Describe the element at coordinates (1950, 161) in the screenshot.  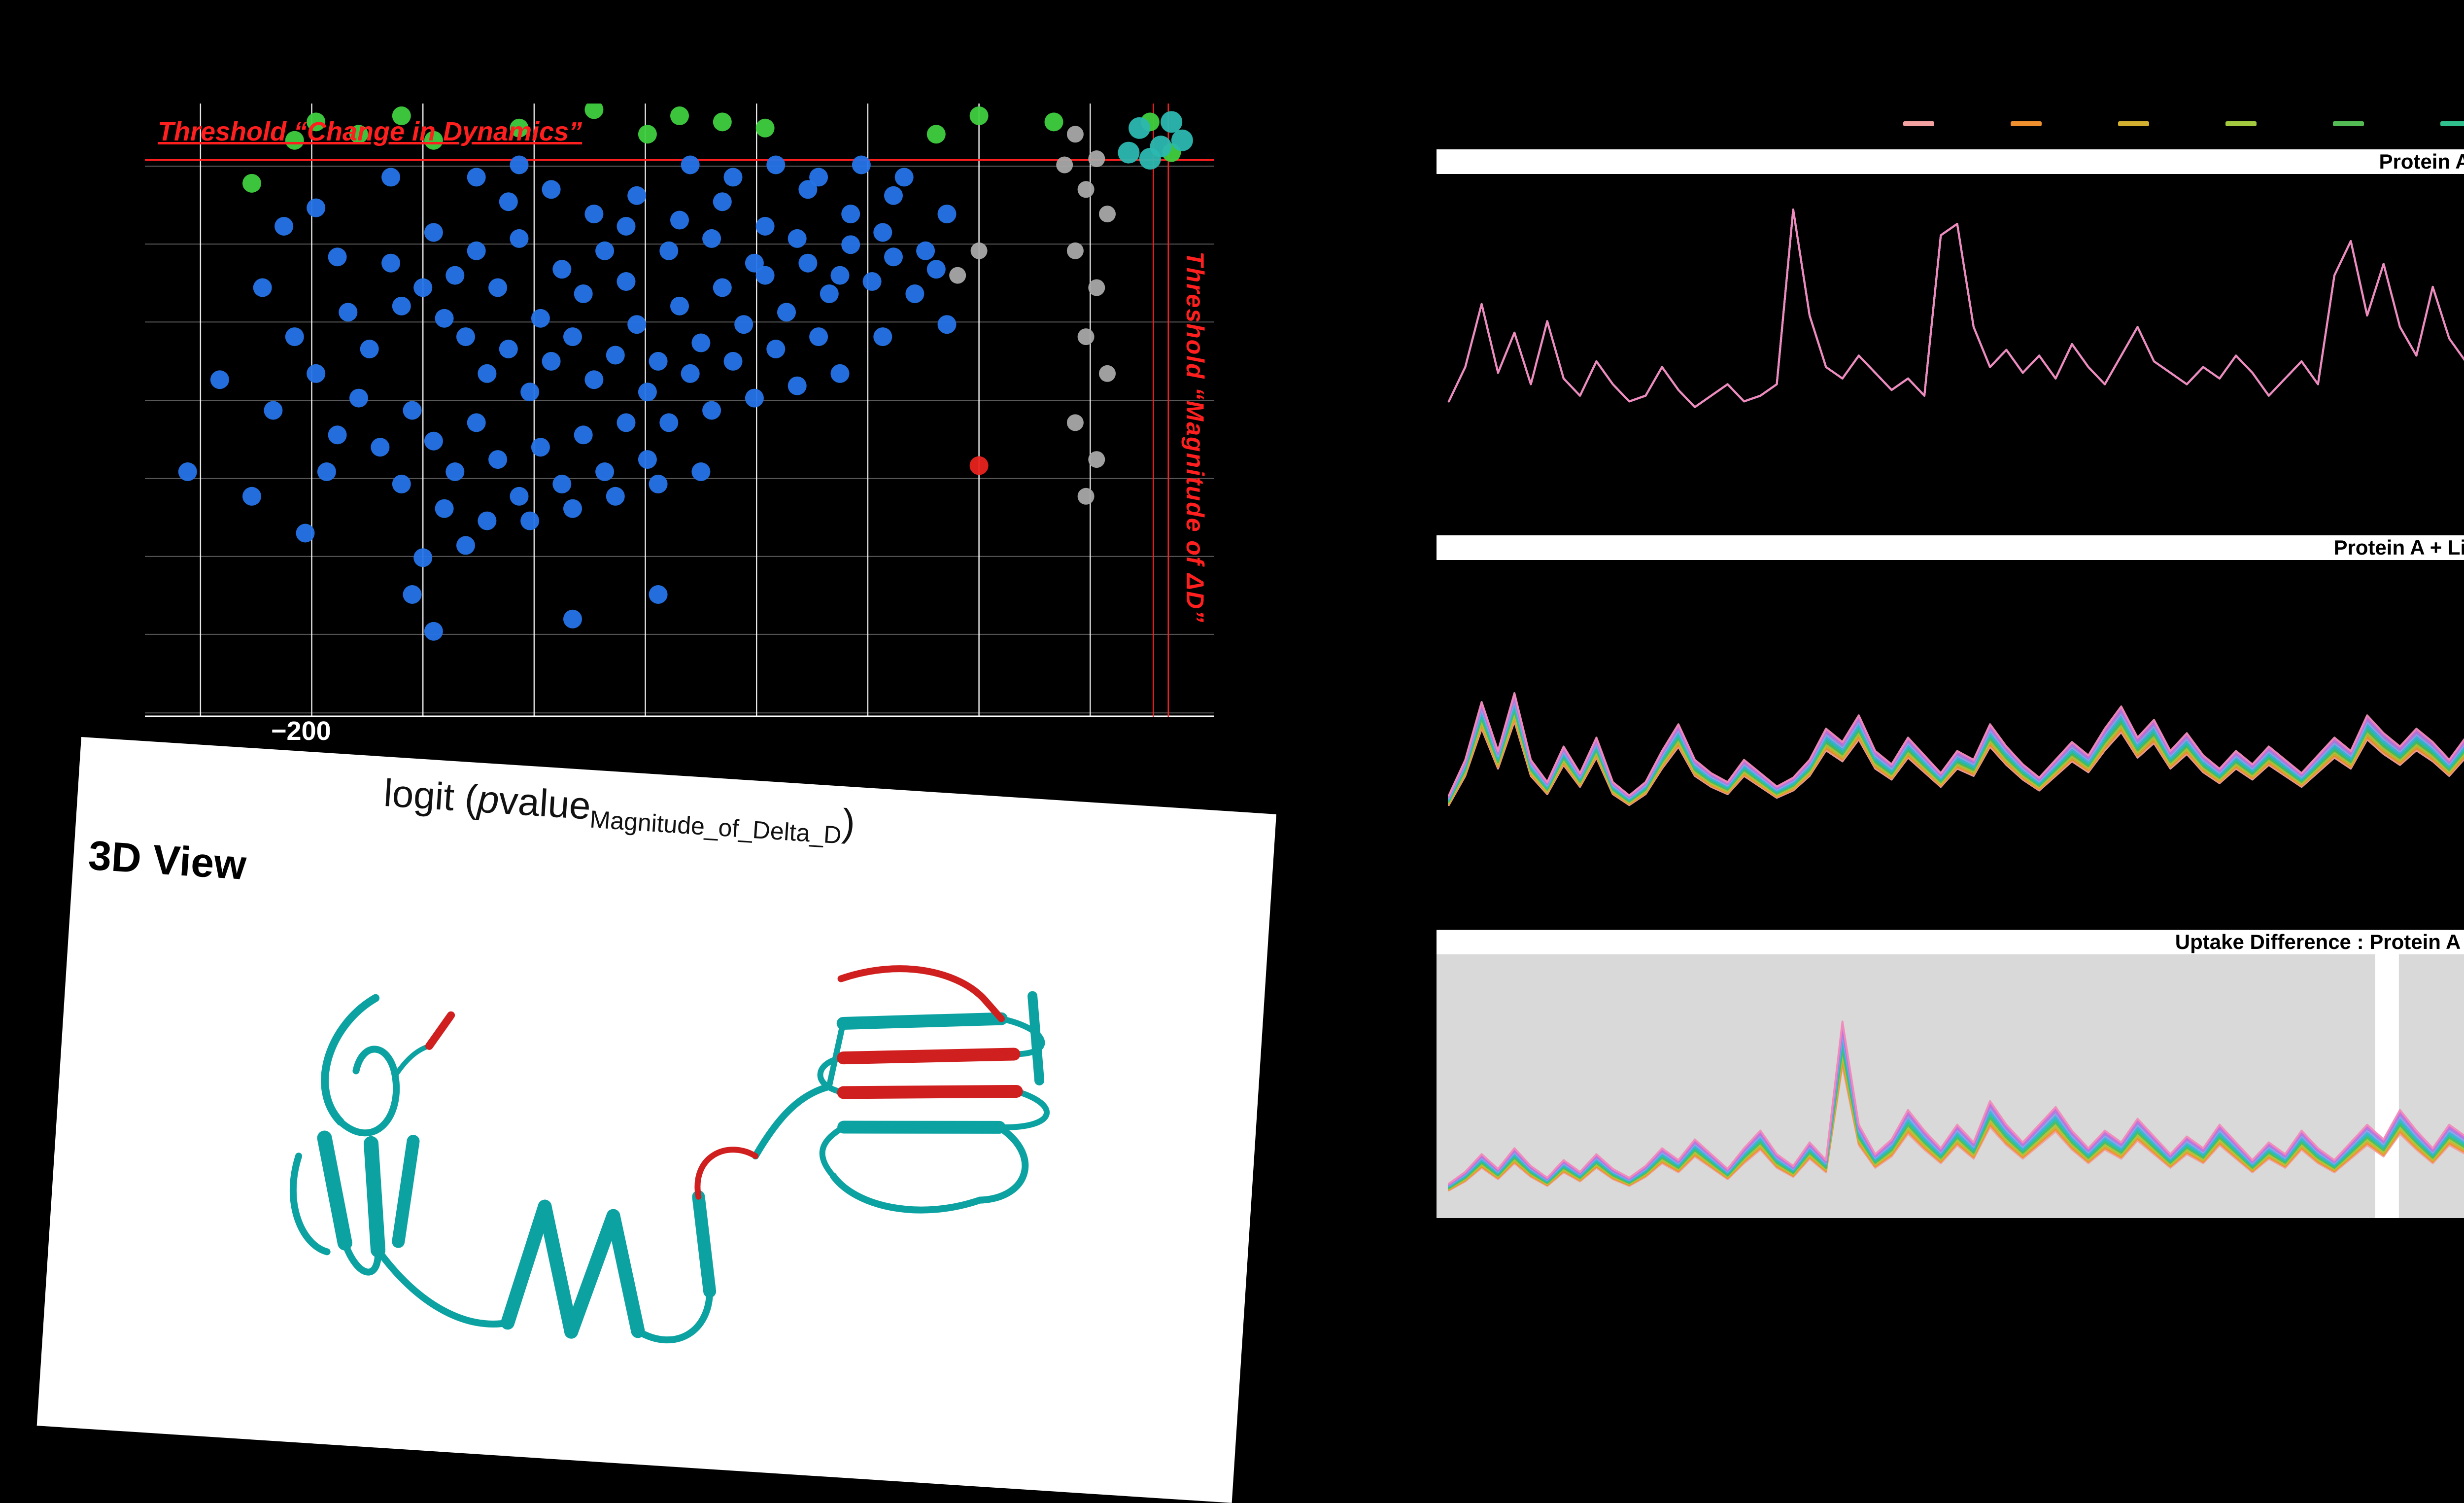
I see `chart-title-bar-protein-a: Protein A` at that location.